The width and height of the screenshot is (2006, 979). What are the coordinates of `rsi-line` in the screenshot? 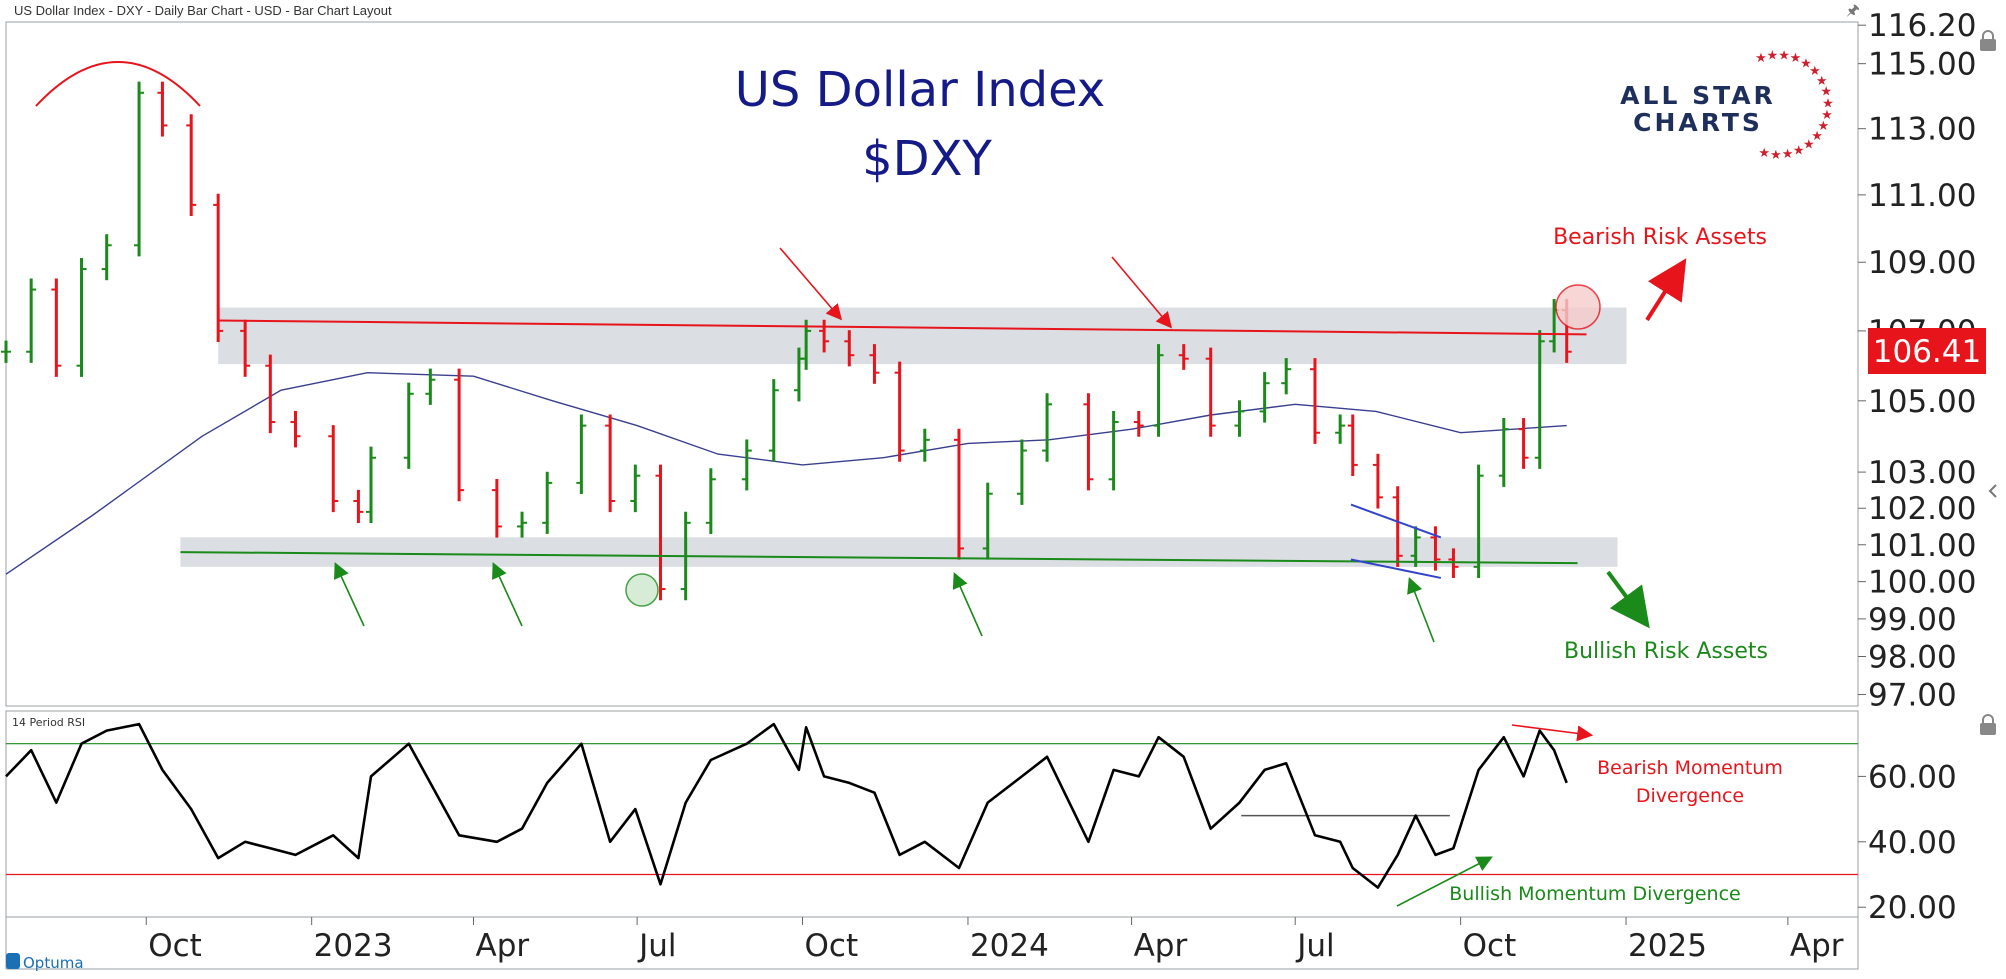 It's located at (786, 805).